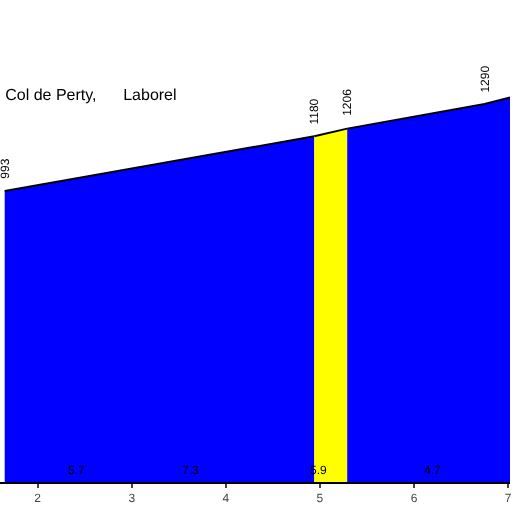 This screenshot has height=522, width=522. Describe the element at coordinates (91, 94) in the screenshot. I see `chart-title: Col de Perty, Laborel` at that location.